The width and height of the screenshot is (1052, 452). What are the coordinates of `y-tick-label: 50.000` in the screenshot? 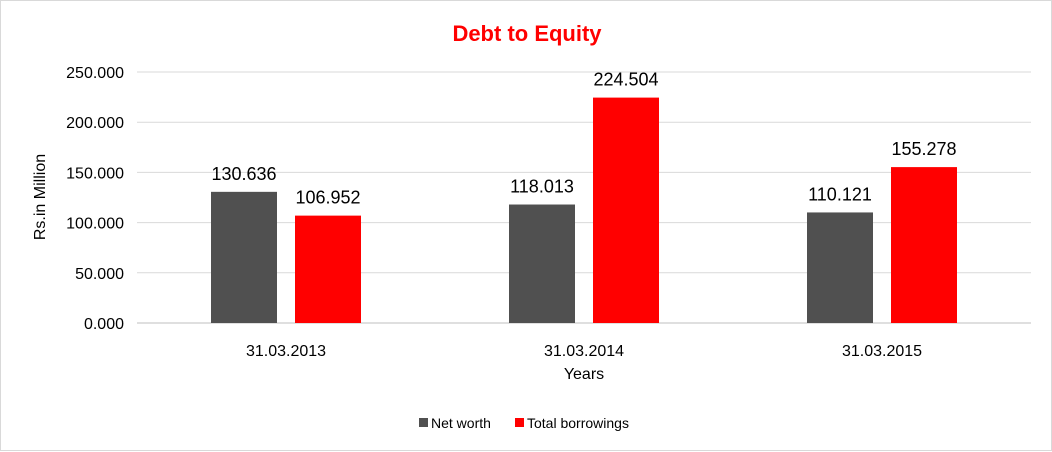 It's located at (99, 274).